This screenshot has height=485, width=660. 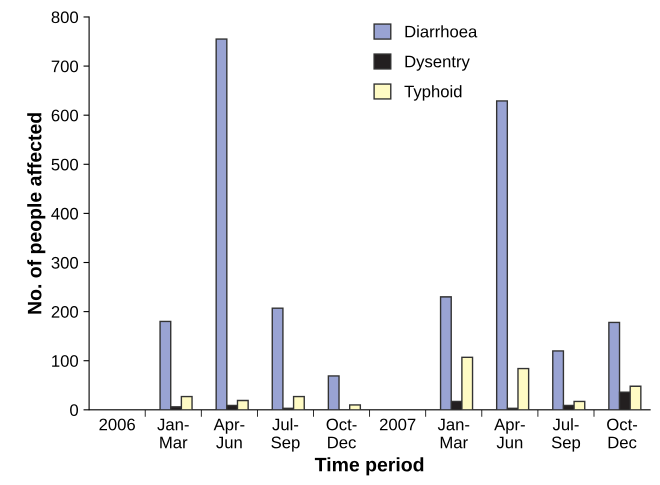 I want to click on legend-label: Typhoid, so click(x=433, y=93).